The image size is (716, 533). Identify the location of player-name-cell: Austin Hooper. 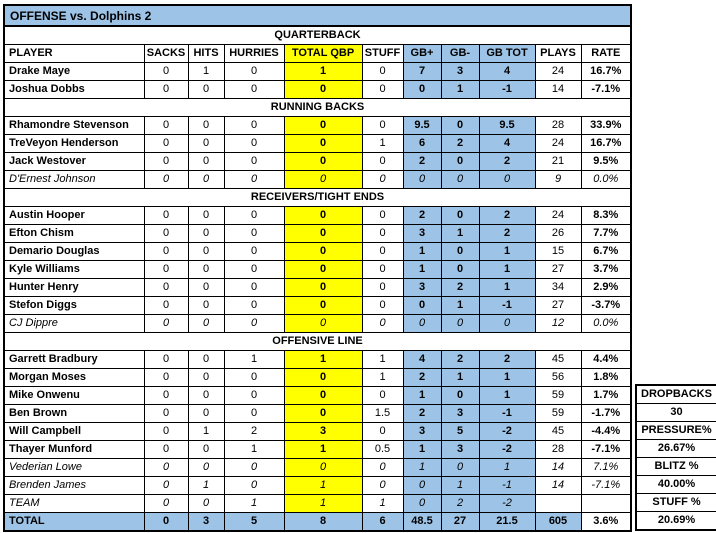
(74, 215).